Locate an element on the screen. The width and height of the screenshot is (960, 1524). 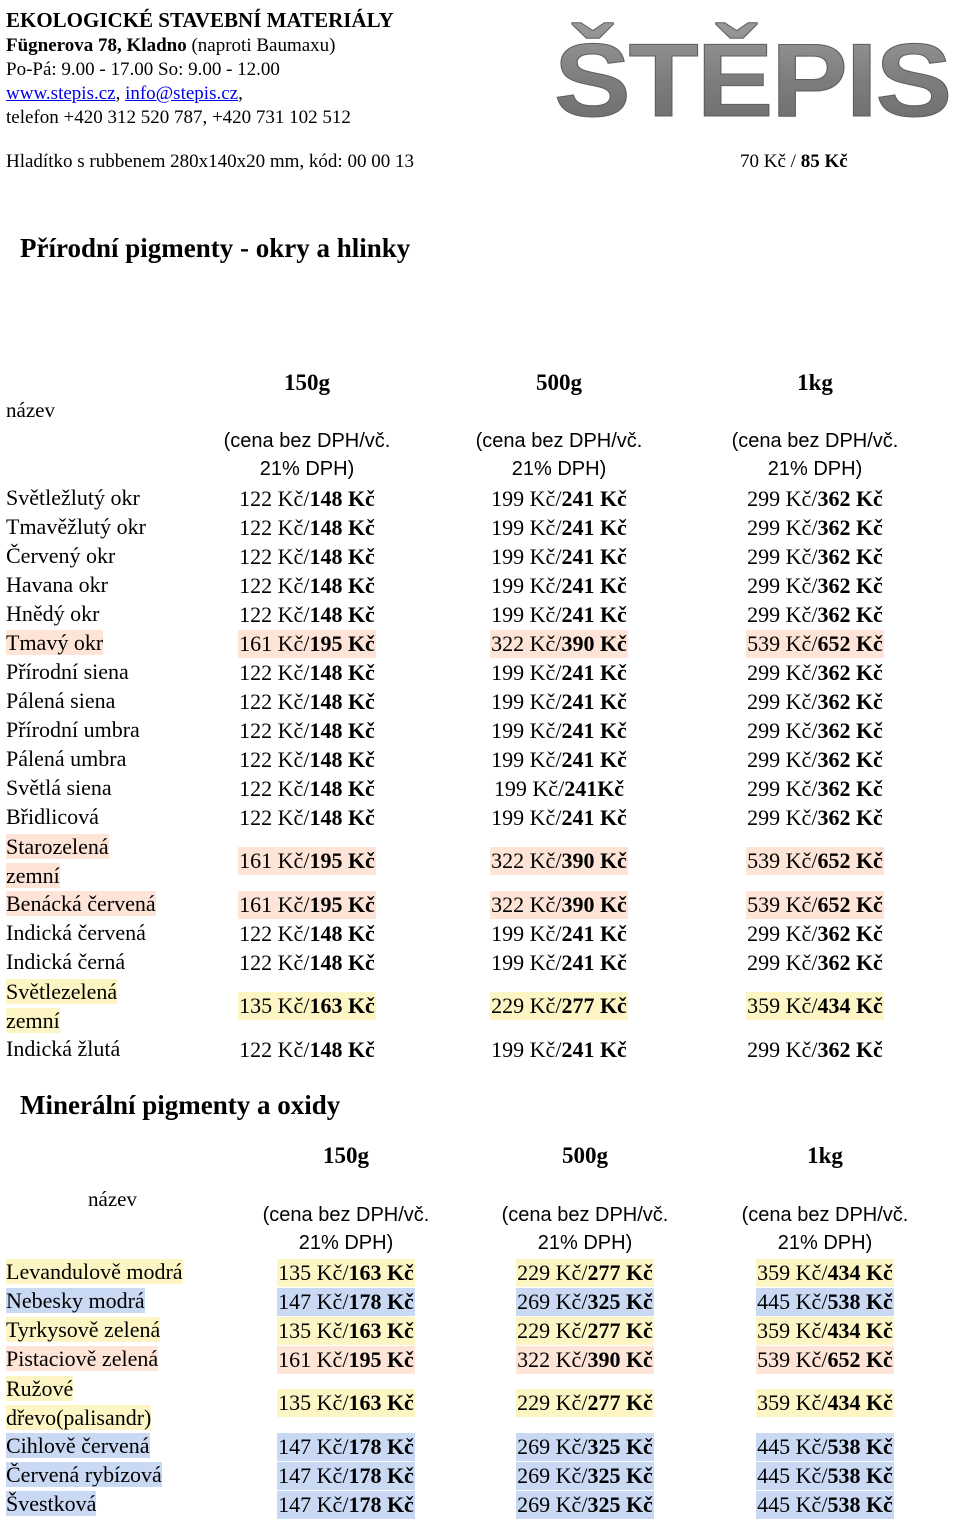
price-net: 269 Kč/ is located at coordinates (552, 1504).